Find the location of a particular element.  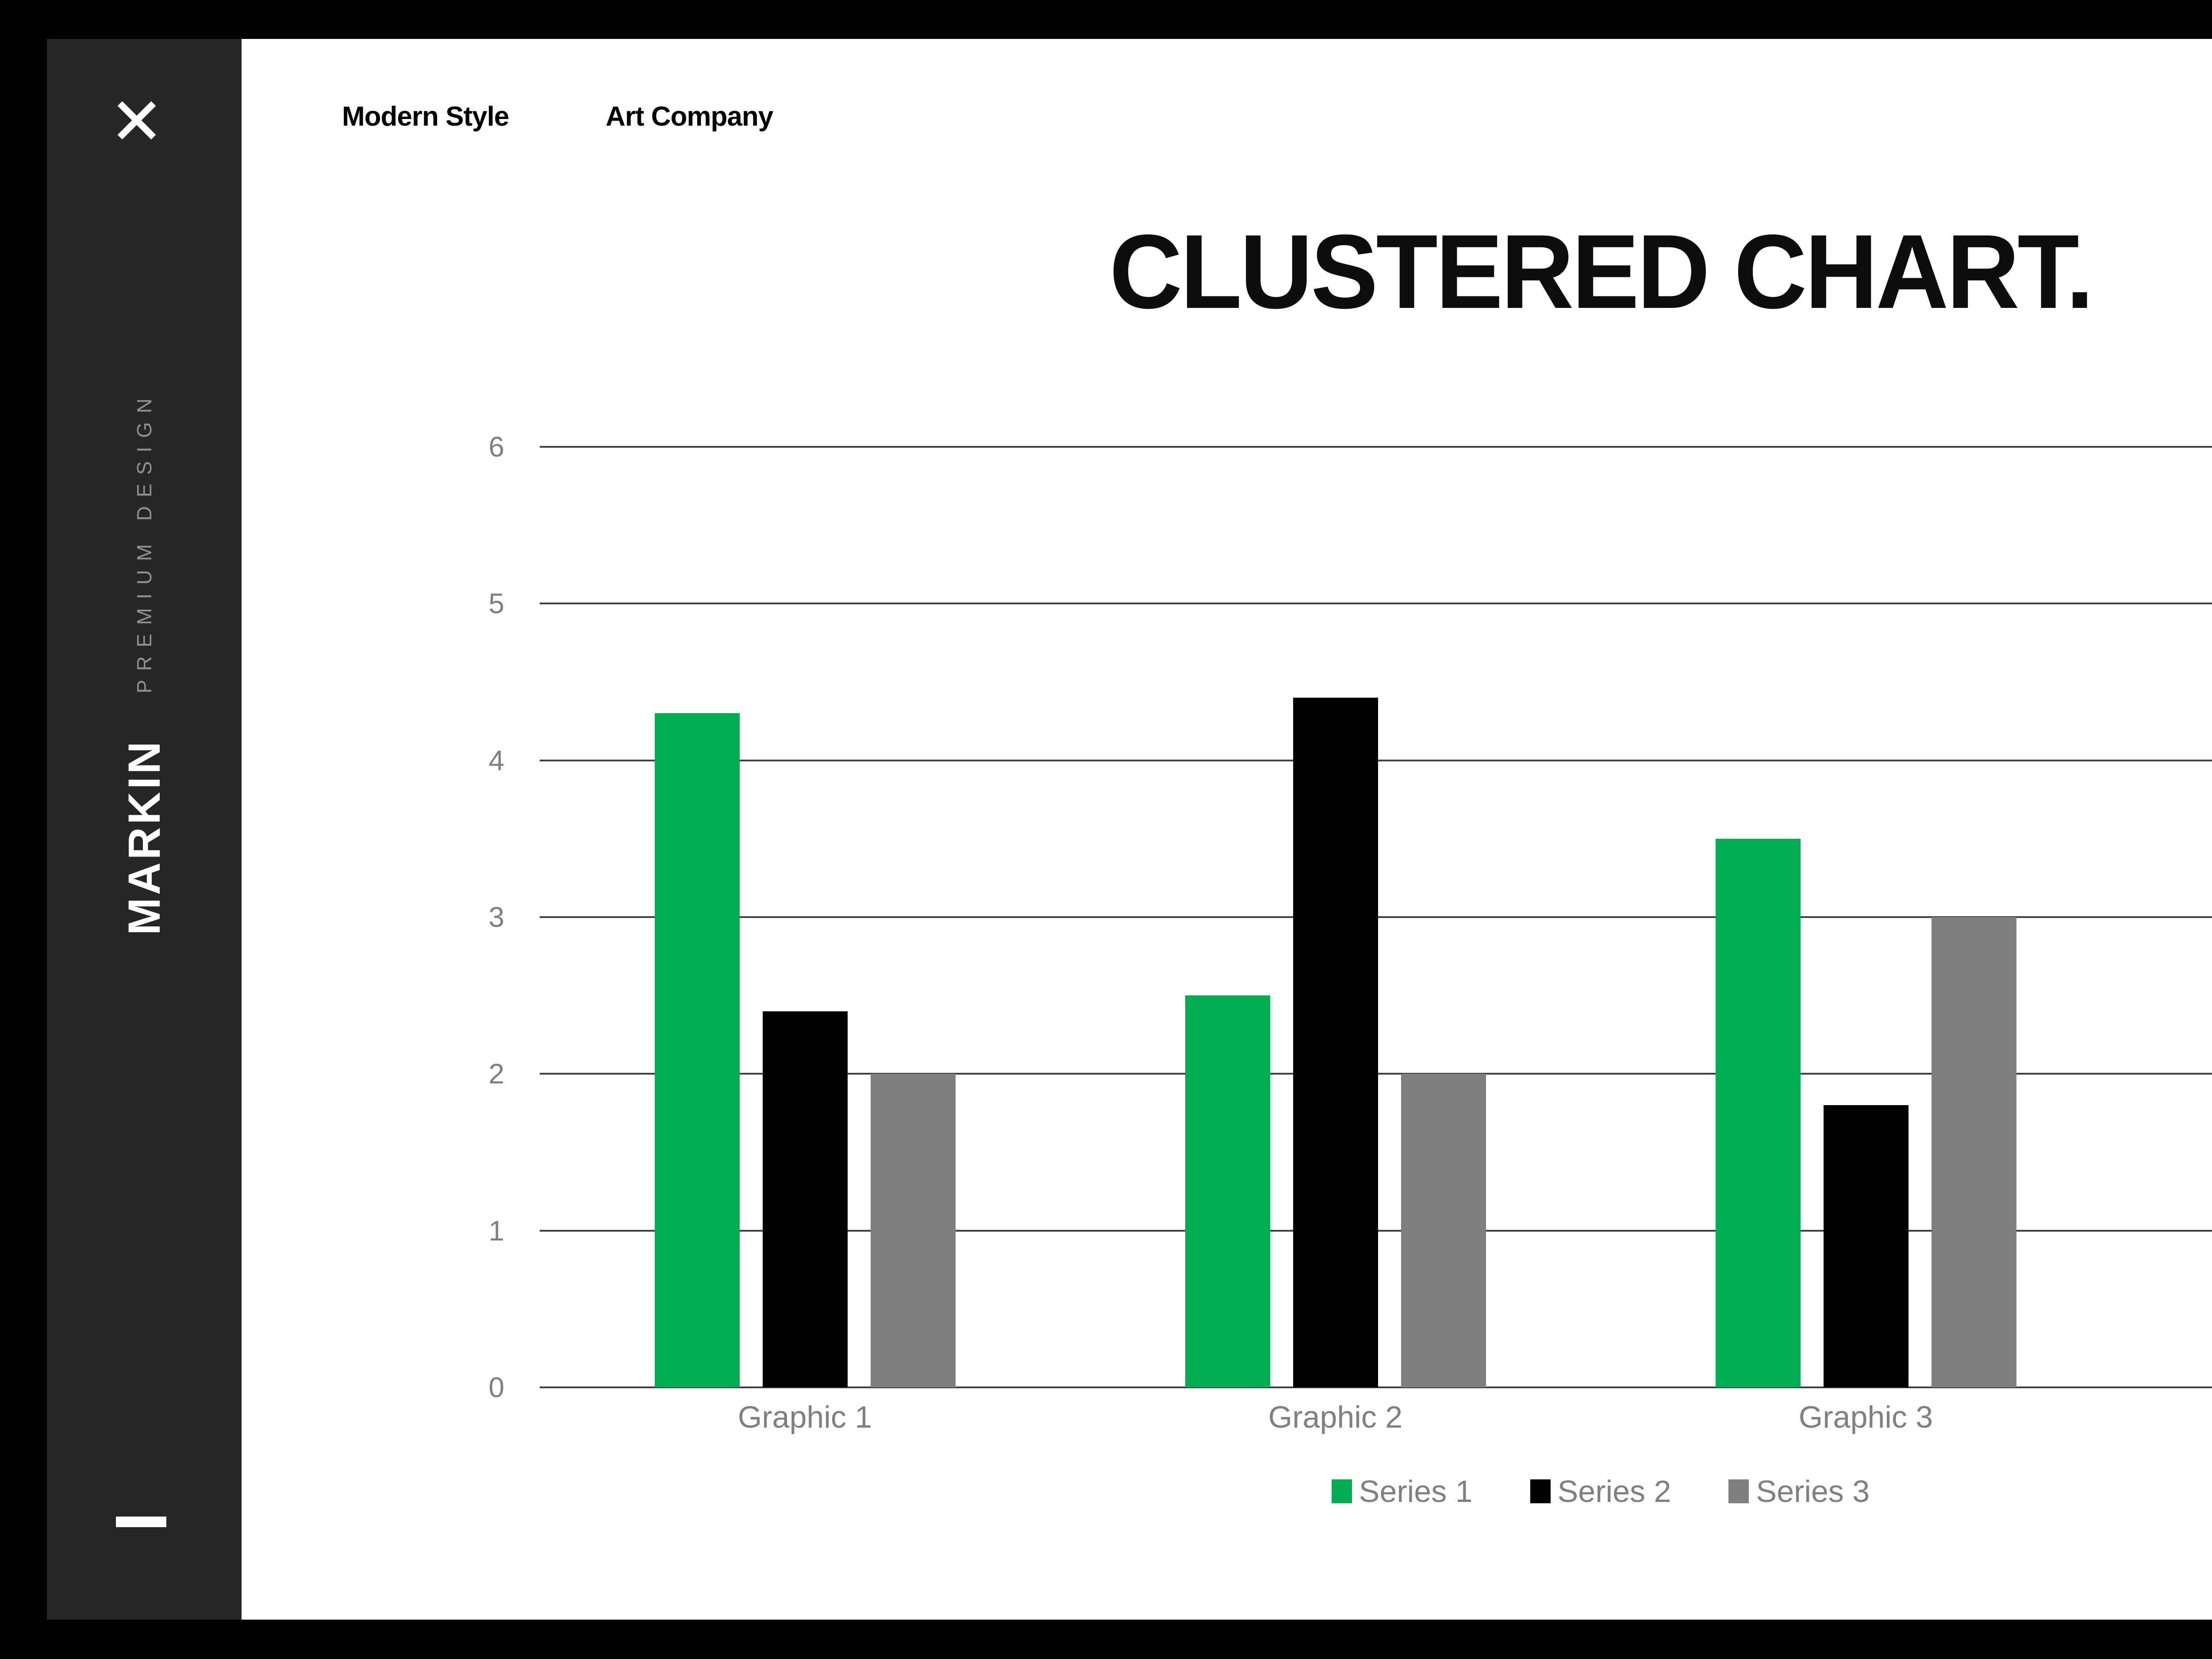

legend-item-series1: Series 1 is located at coordinates (1402, 1492).